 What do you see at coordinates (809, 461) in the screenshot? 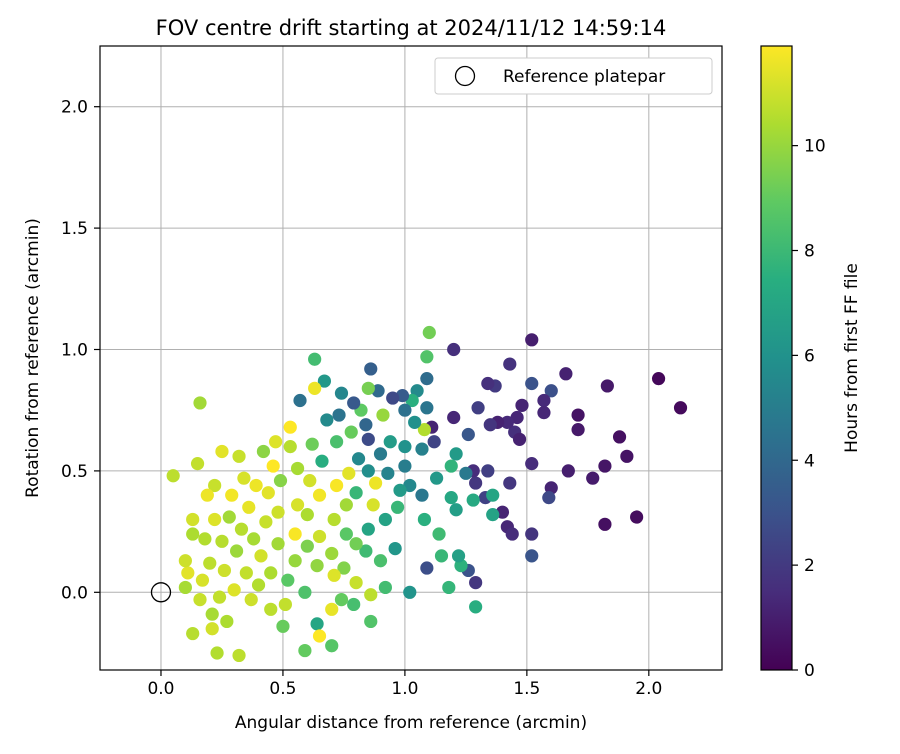
I see `colorbar-tick-label: 4` at bounding box center [809, 461].